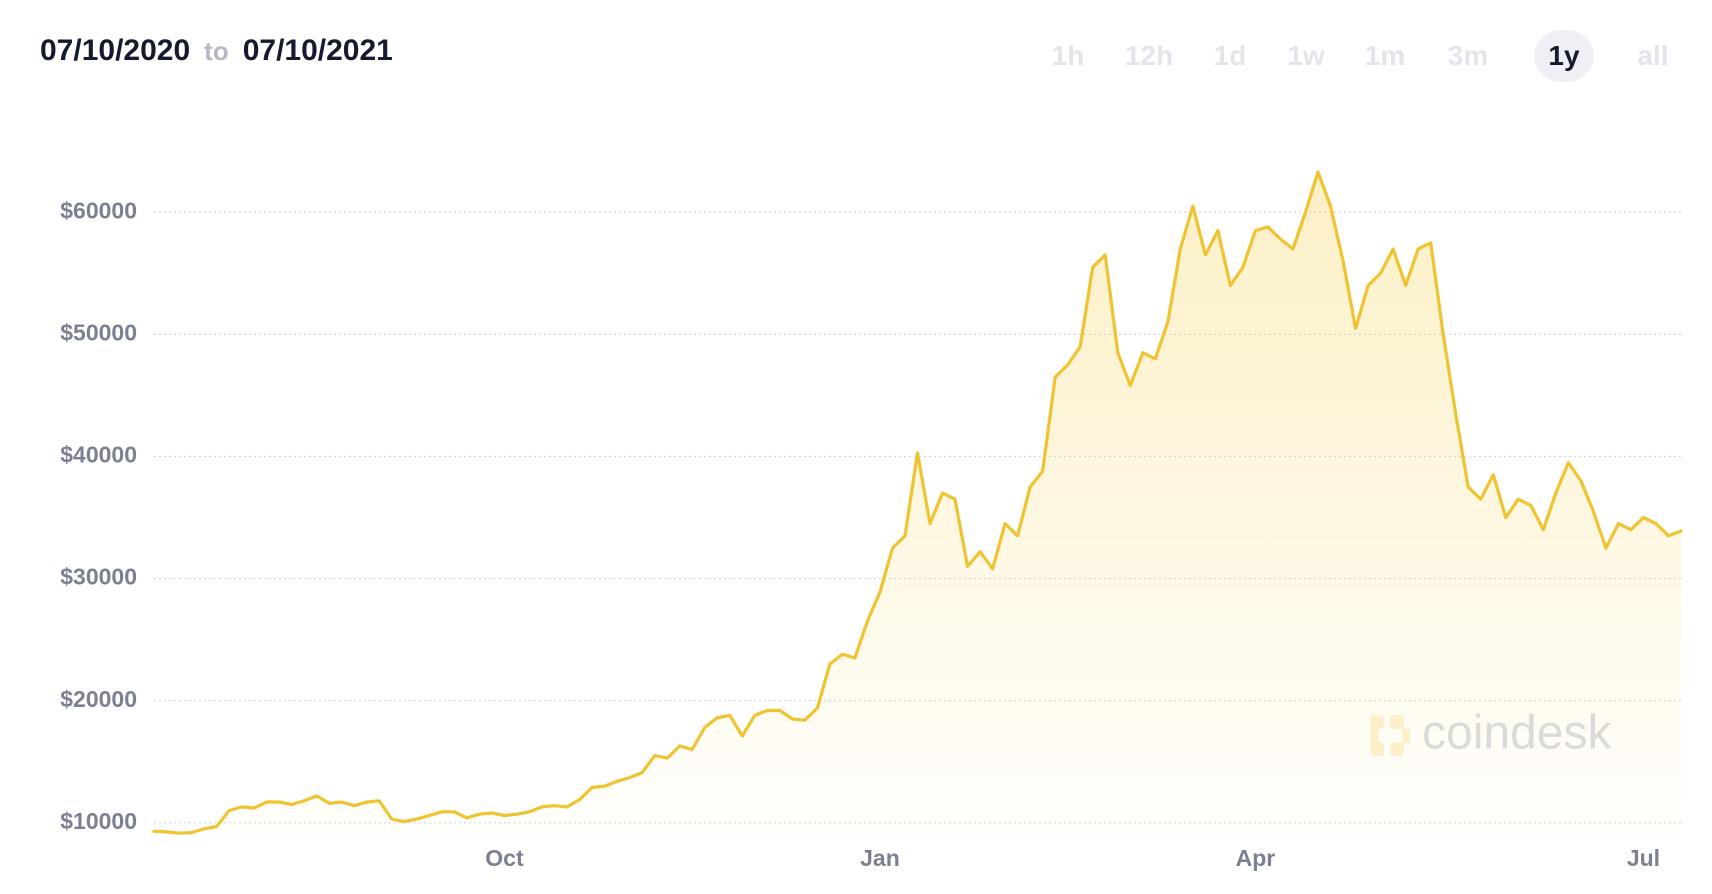  What do you see at coordinates (1230, 55) in the screenshot?
I see `range-button: 1d` at bounding box center [1230, 55].